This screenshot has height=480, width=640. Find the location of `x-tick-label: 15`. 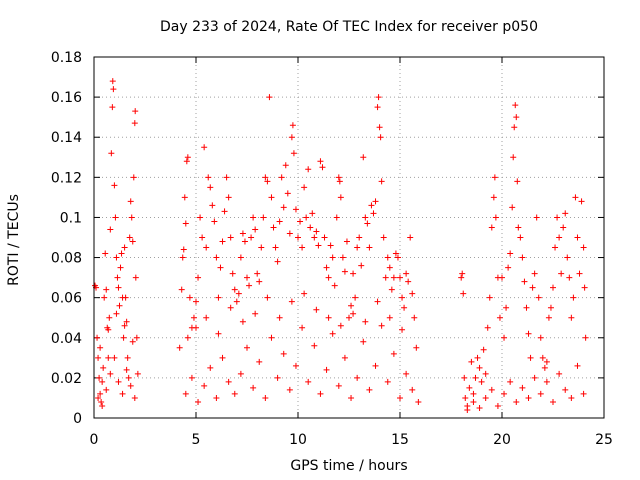

x-tick-label: 15 is located at coordinates (400, 440).